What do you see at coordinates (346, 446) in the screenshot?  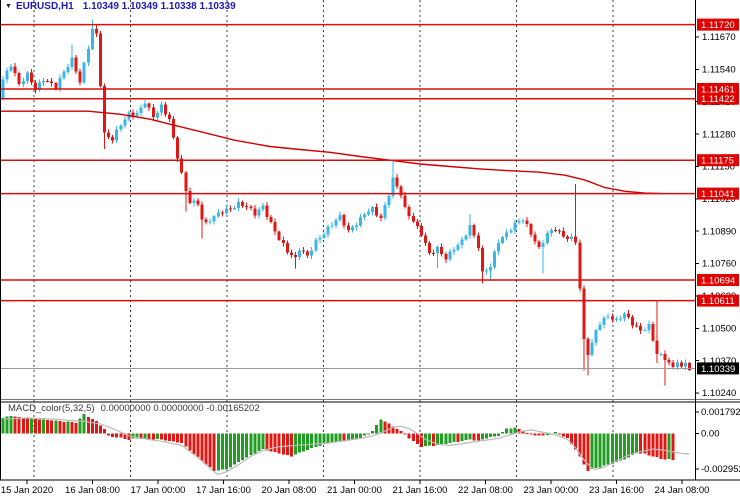 I see `macd-signal` at bounding box center [346, 446].